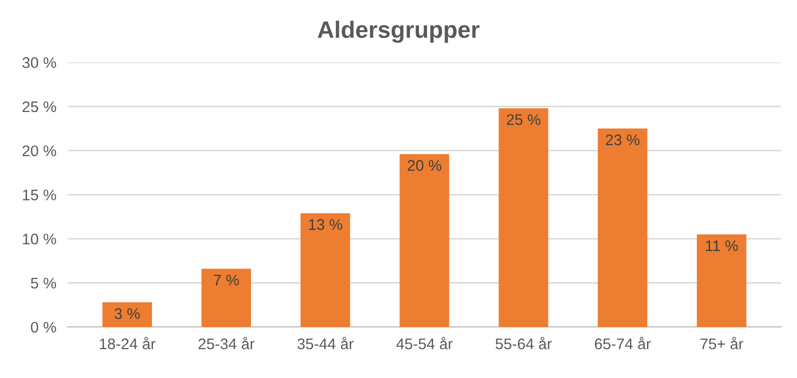 The width and height of the screenshot is (797, 378). I want to click on data-label: 3 %, so click(127, 314).